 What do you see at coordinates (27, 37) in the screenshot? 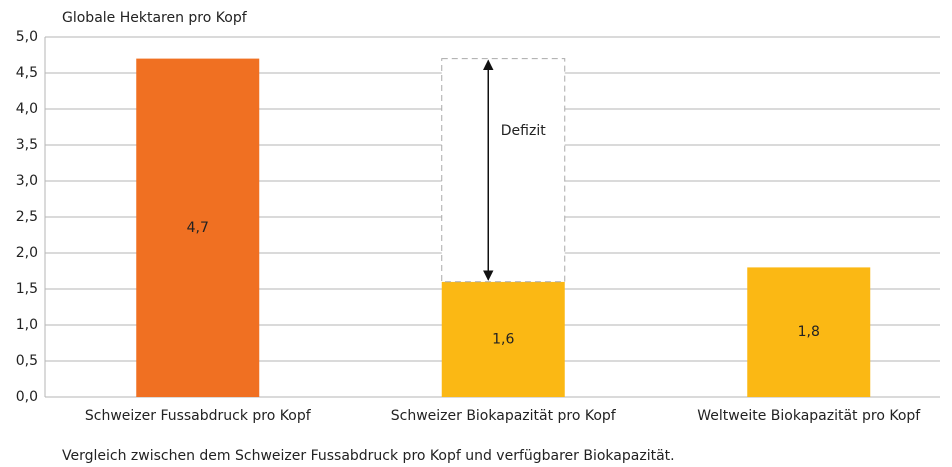
I see `y-tick-label: 5,0` at bounding box center [27, 37].